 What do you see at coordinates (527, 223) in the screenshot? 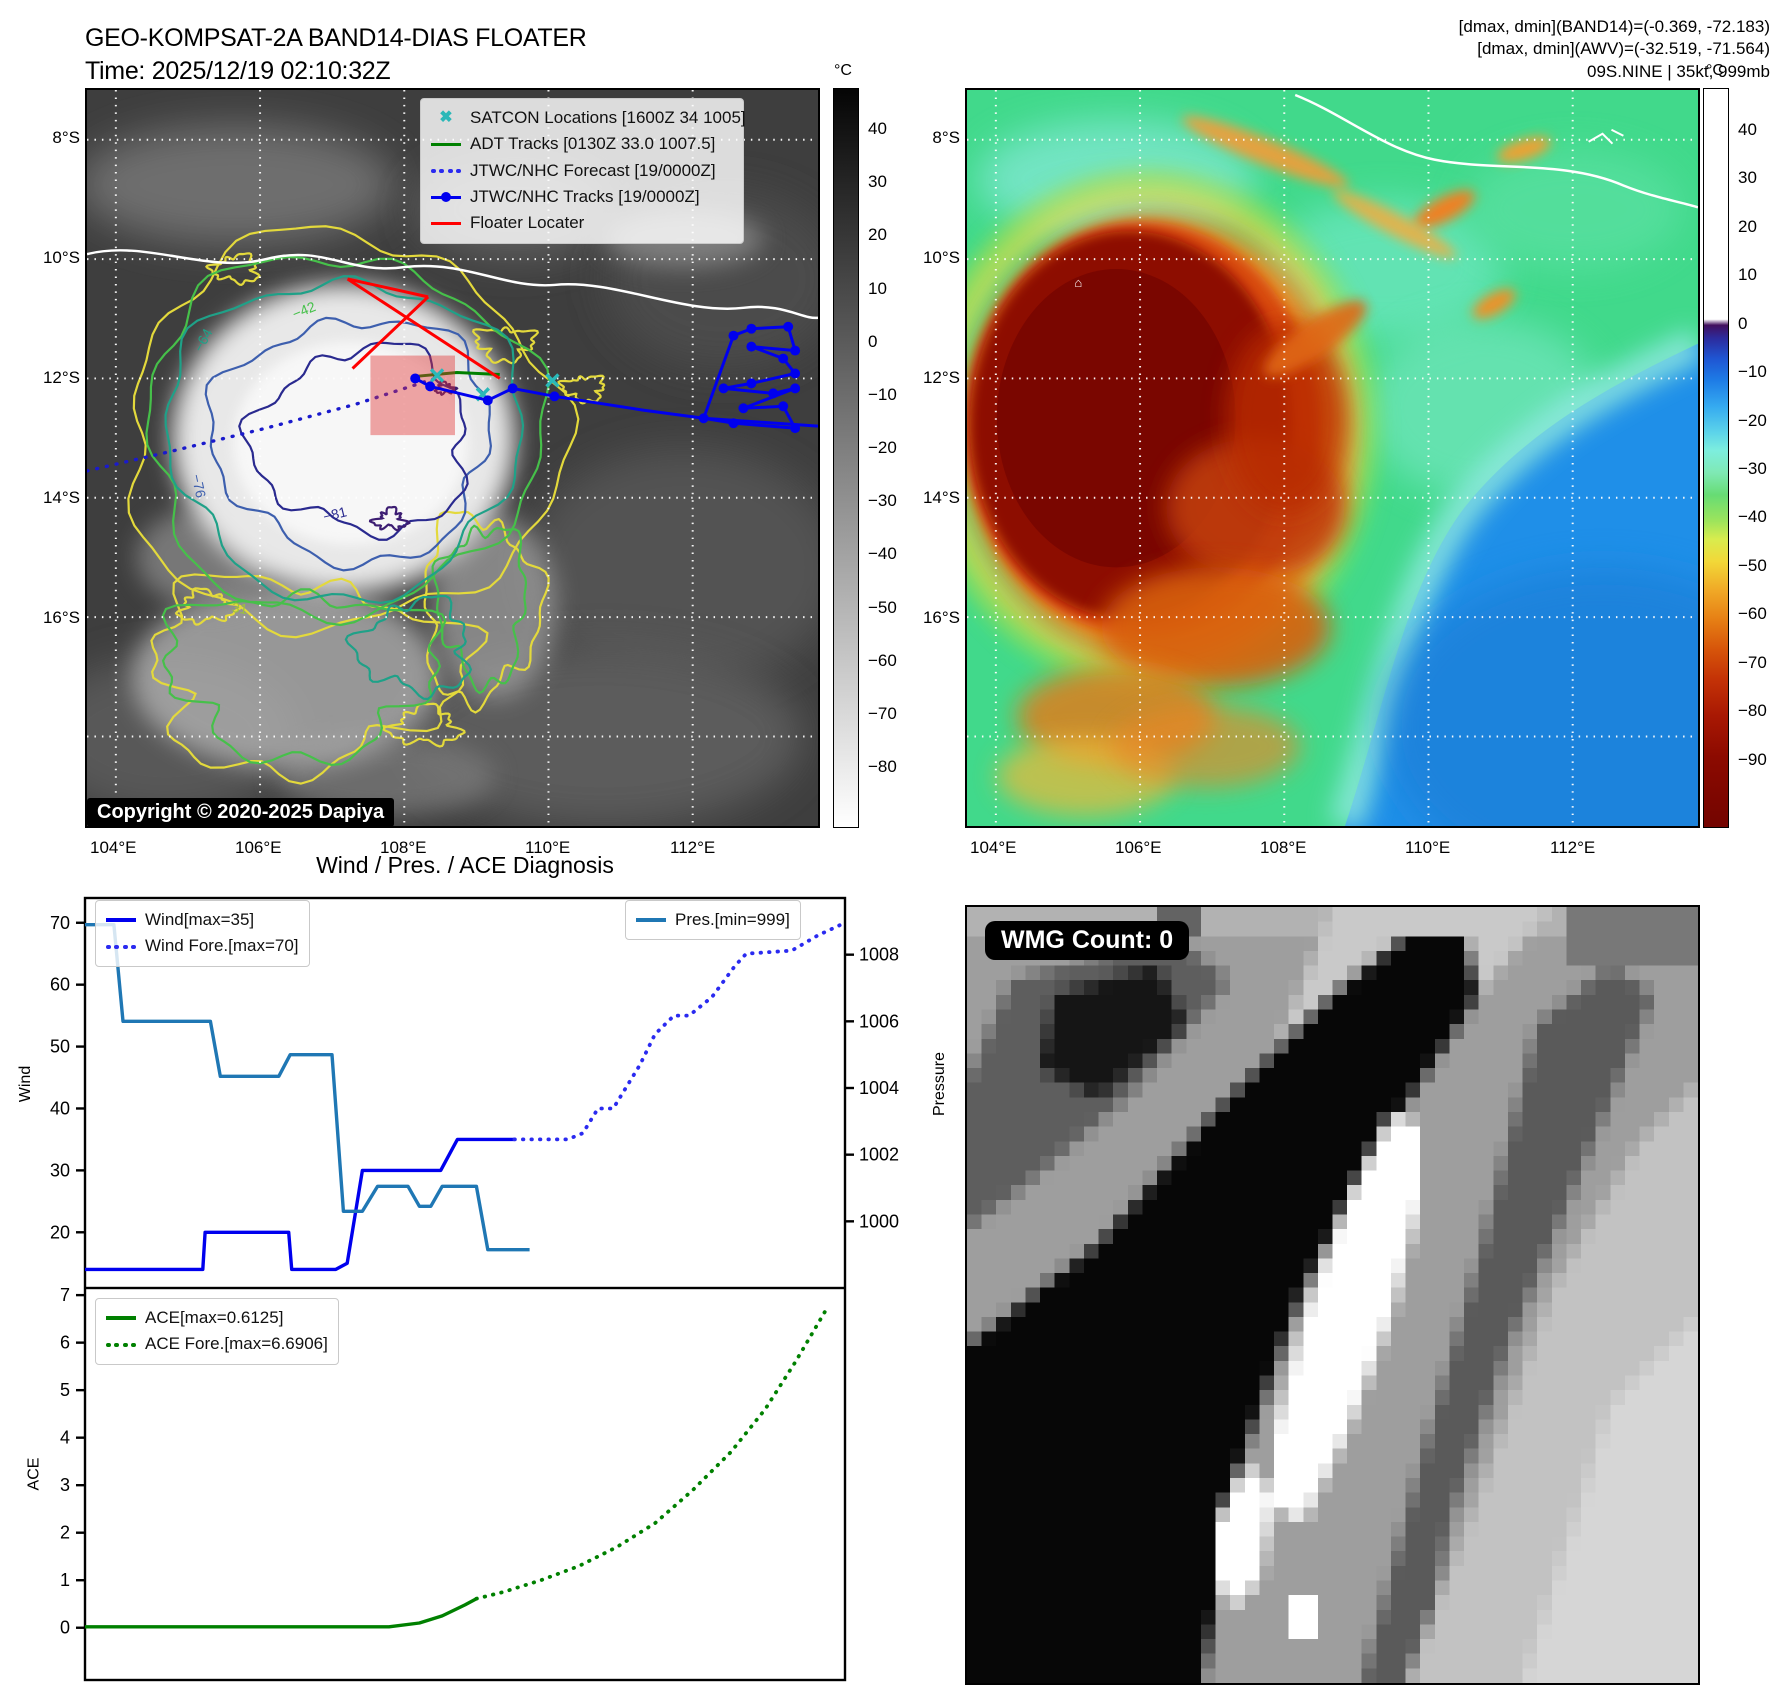
I see `legend-label: Floater Locater` at bounding box center [527, 223].